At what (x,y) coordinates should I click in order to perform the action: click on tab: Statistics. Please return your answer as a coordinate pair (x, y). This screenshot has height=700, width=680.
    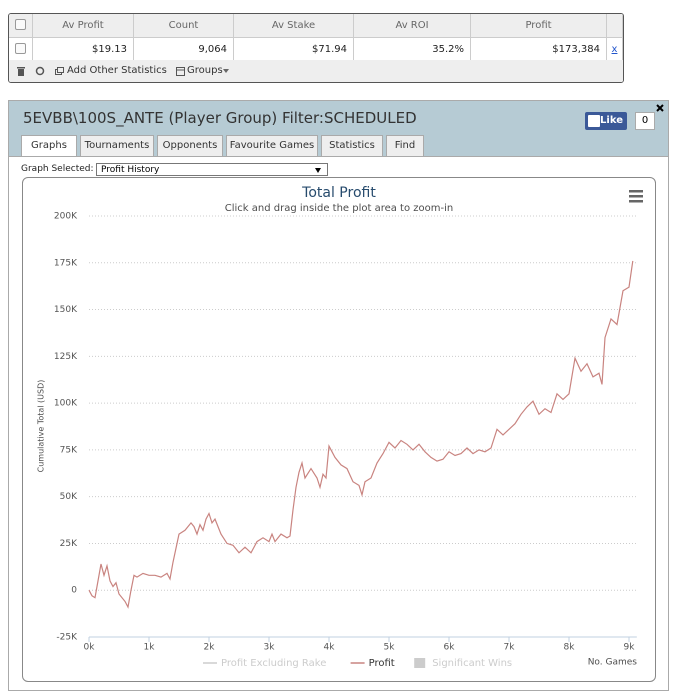
    Looking at the image, I should click on (352, 145).